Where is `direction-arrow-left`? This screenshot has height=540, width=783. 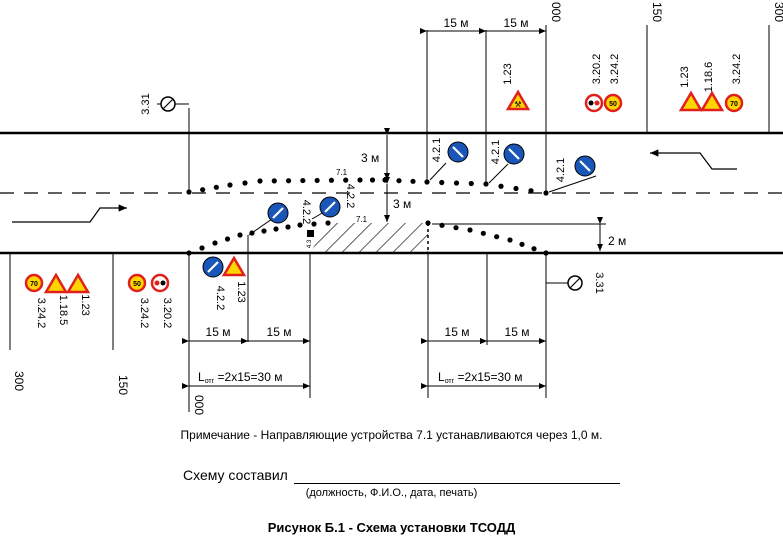 direction-arrow-left is located at coordinates (693, 159).